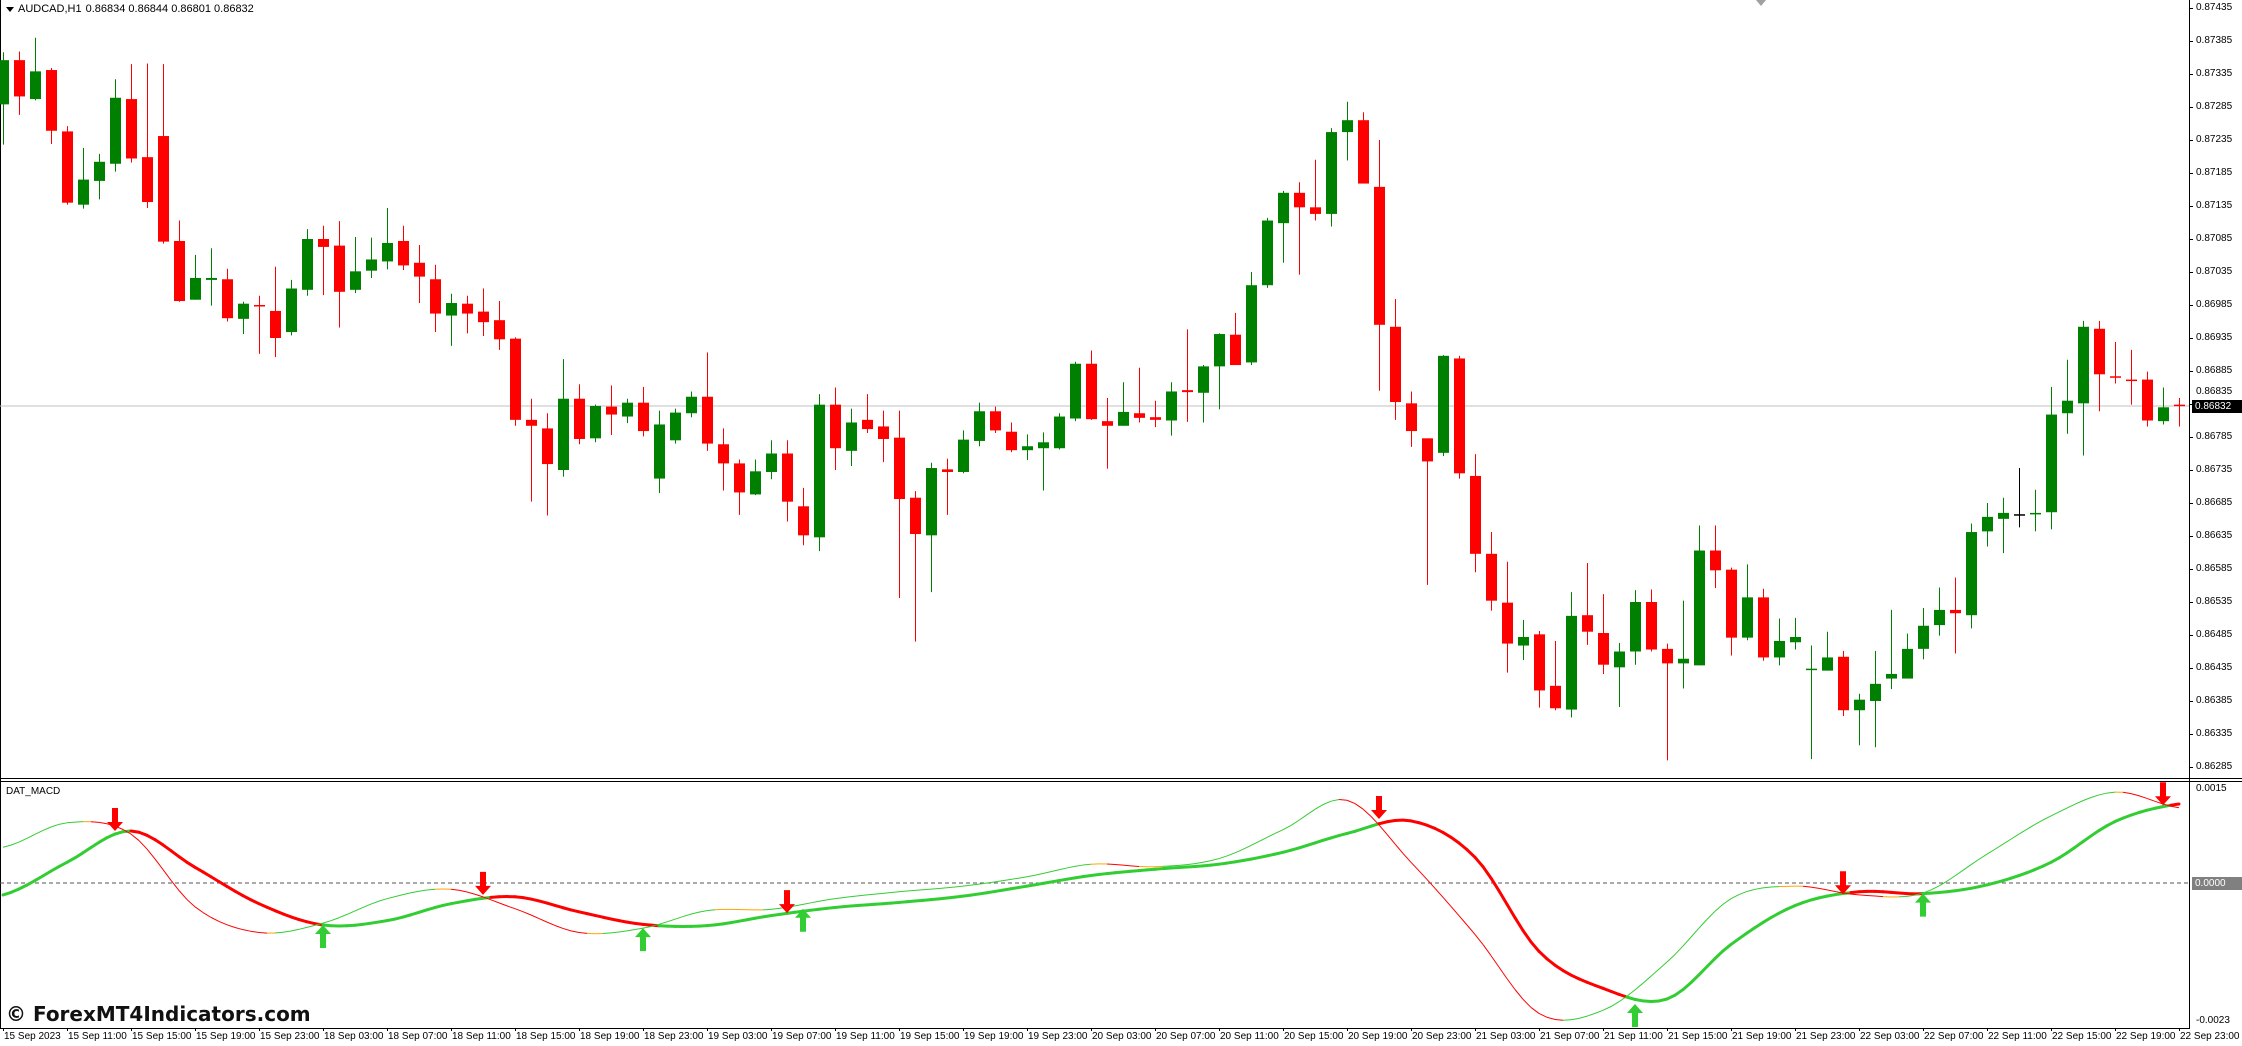  Describe the element at coordinates (1698, 1036) in the screenshot. I see `time-label: 21 Sep 15:00` at that location.